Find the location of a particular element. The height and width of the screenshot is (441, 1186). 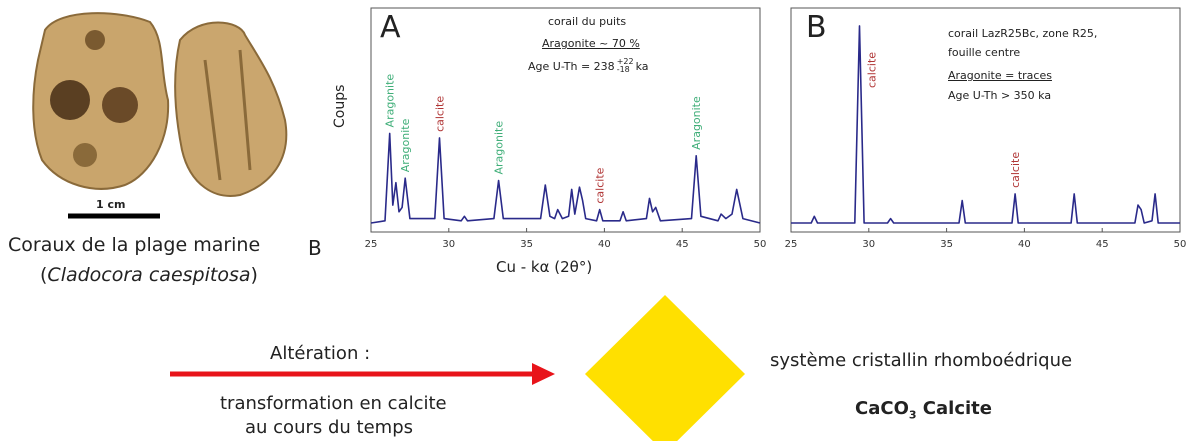

y-axis-label: Coups is located at coordinates (340, 106).